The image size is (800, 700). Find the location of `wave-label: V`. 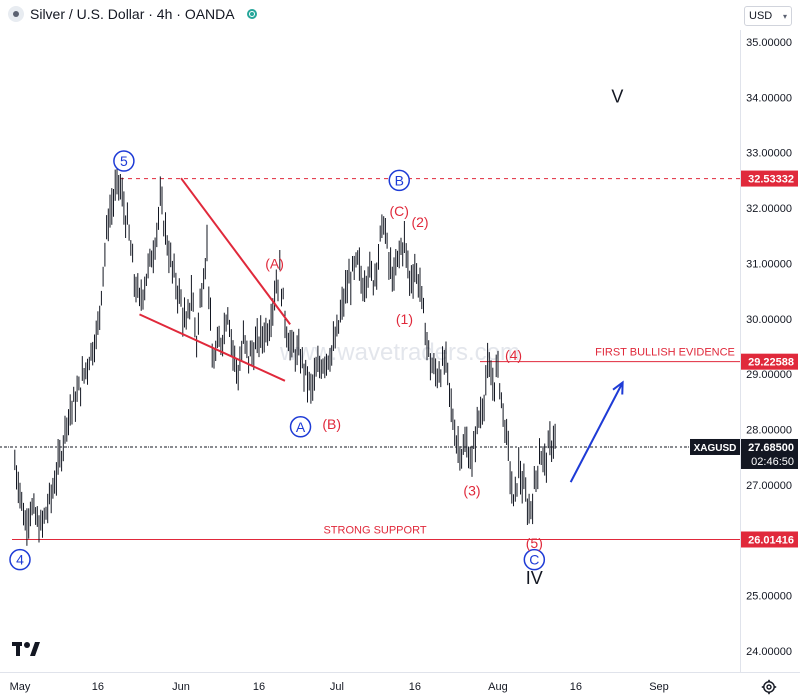

wave-label: V is located at coordinates (617, 96).